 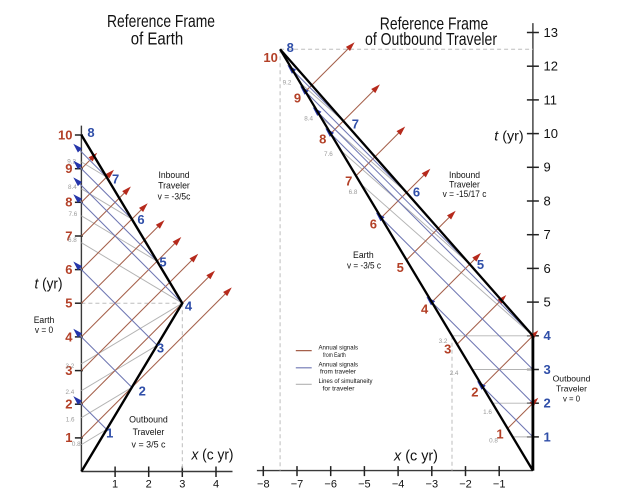 What do you see at coordinates (551, 99) in the screenshot?
I see `svg-text: 11` at bounding box center [551, 99].